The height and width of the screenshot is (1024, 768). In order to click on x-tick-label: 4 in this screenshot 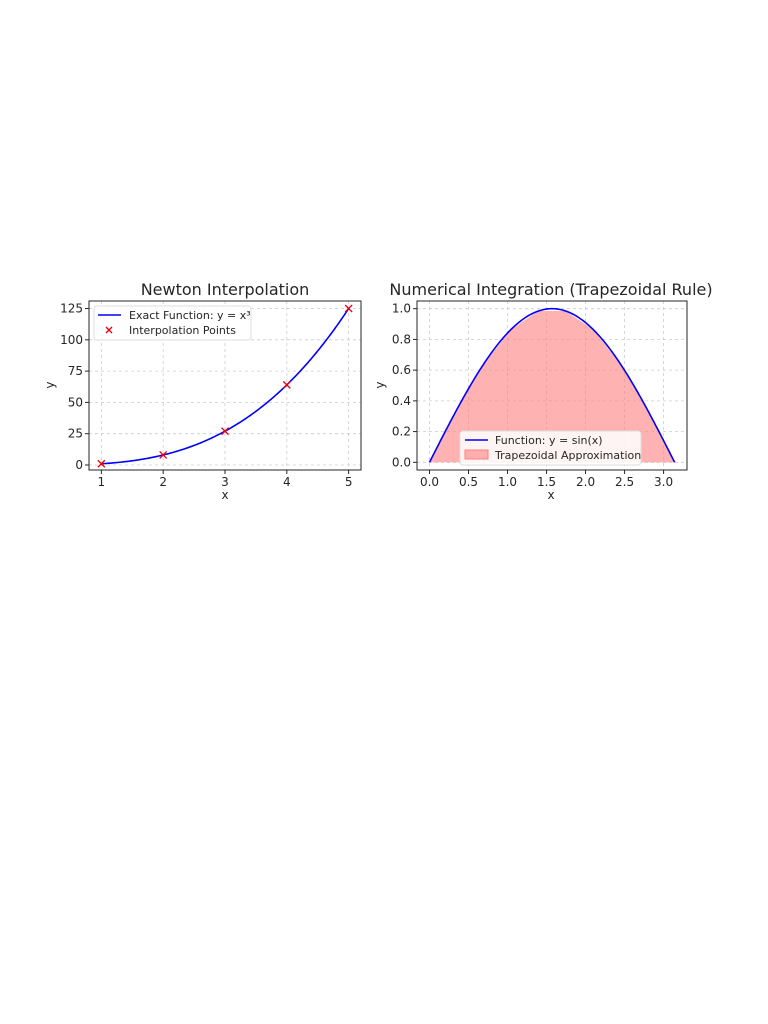, I will do `click(287, 482)`.